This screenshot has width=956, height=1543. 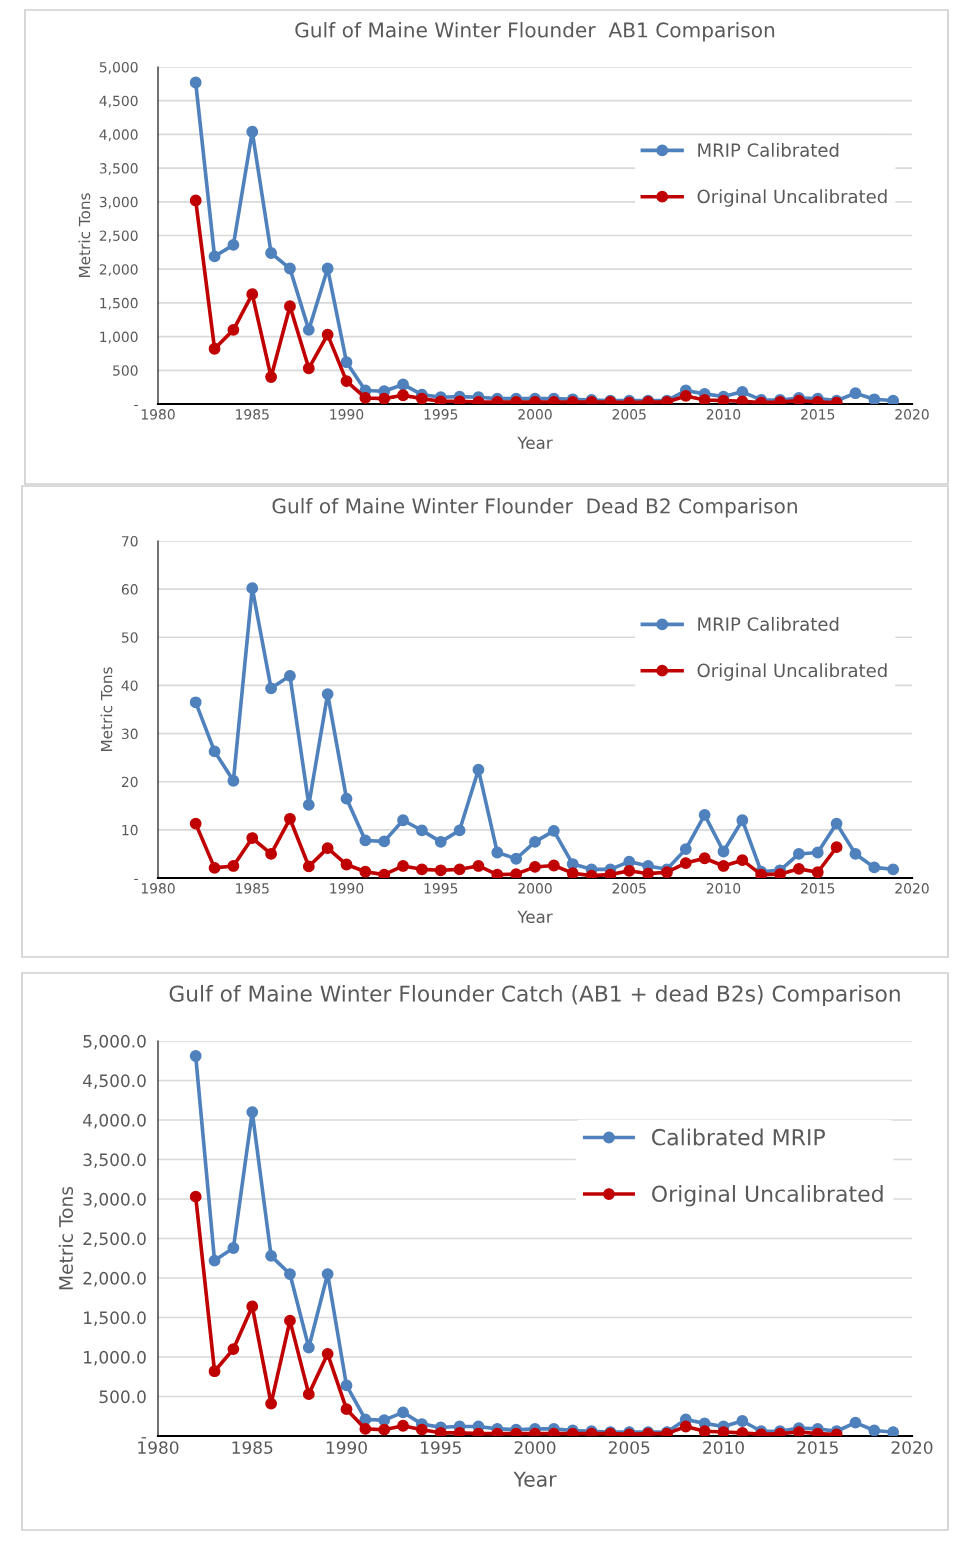 What do you see at coordinates (114, 1081) in the screenshot?
I see `y-tick-label: 4,500.0` at bounding box center [114, 1081].